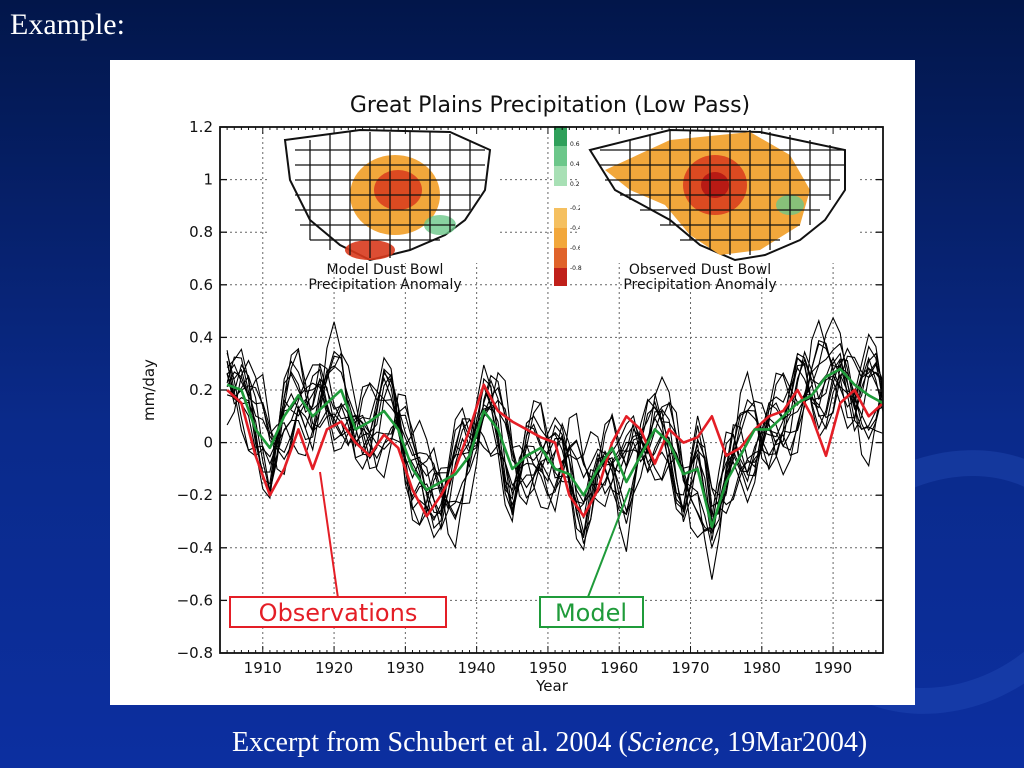 Image resolution: width=1024 pixels, height=768 pixels. Describe the element at coordinates (201, 285) in the screenshot. I see `y-tick-label: 0.6` at that location.